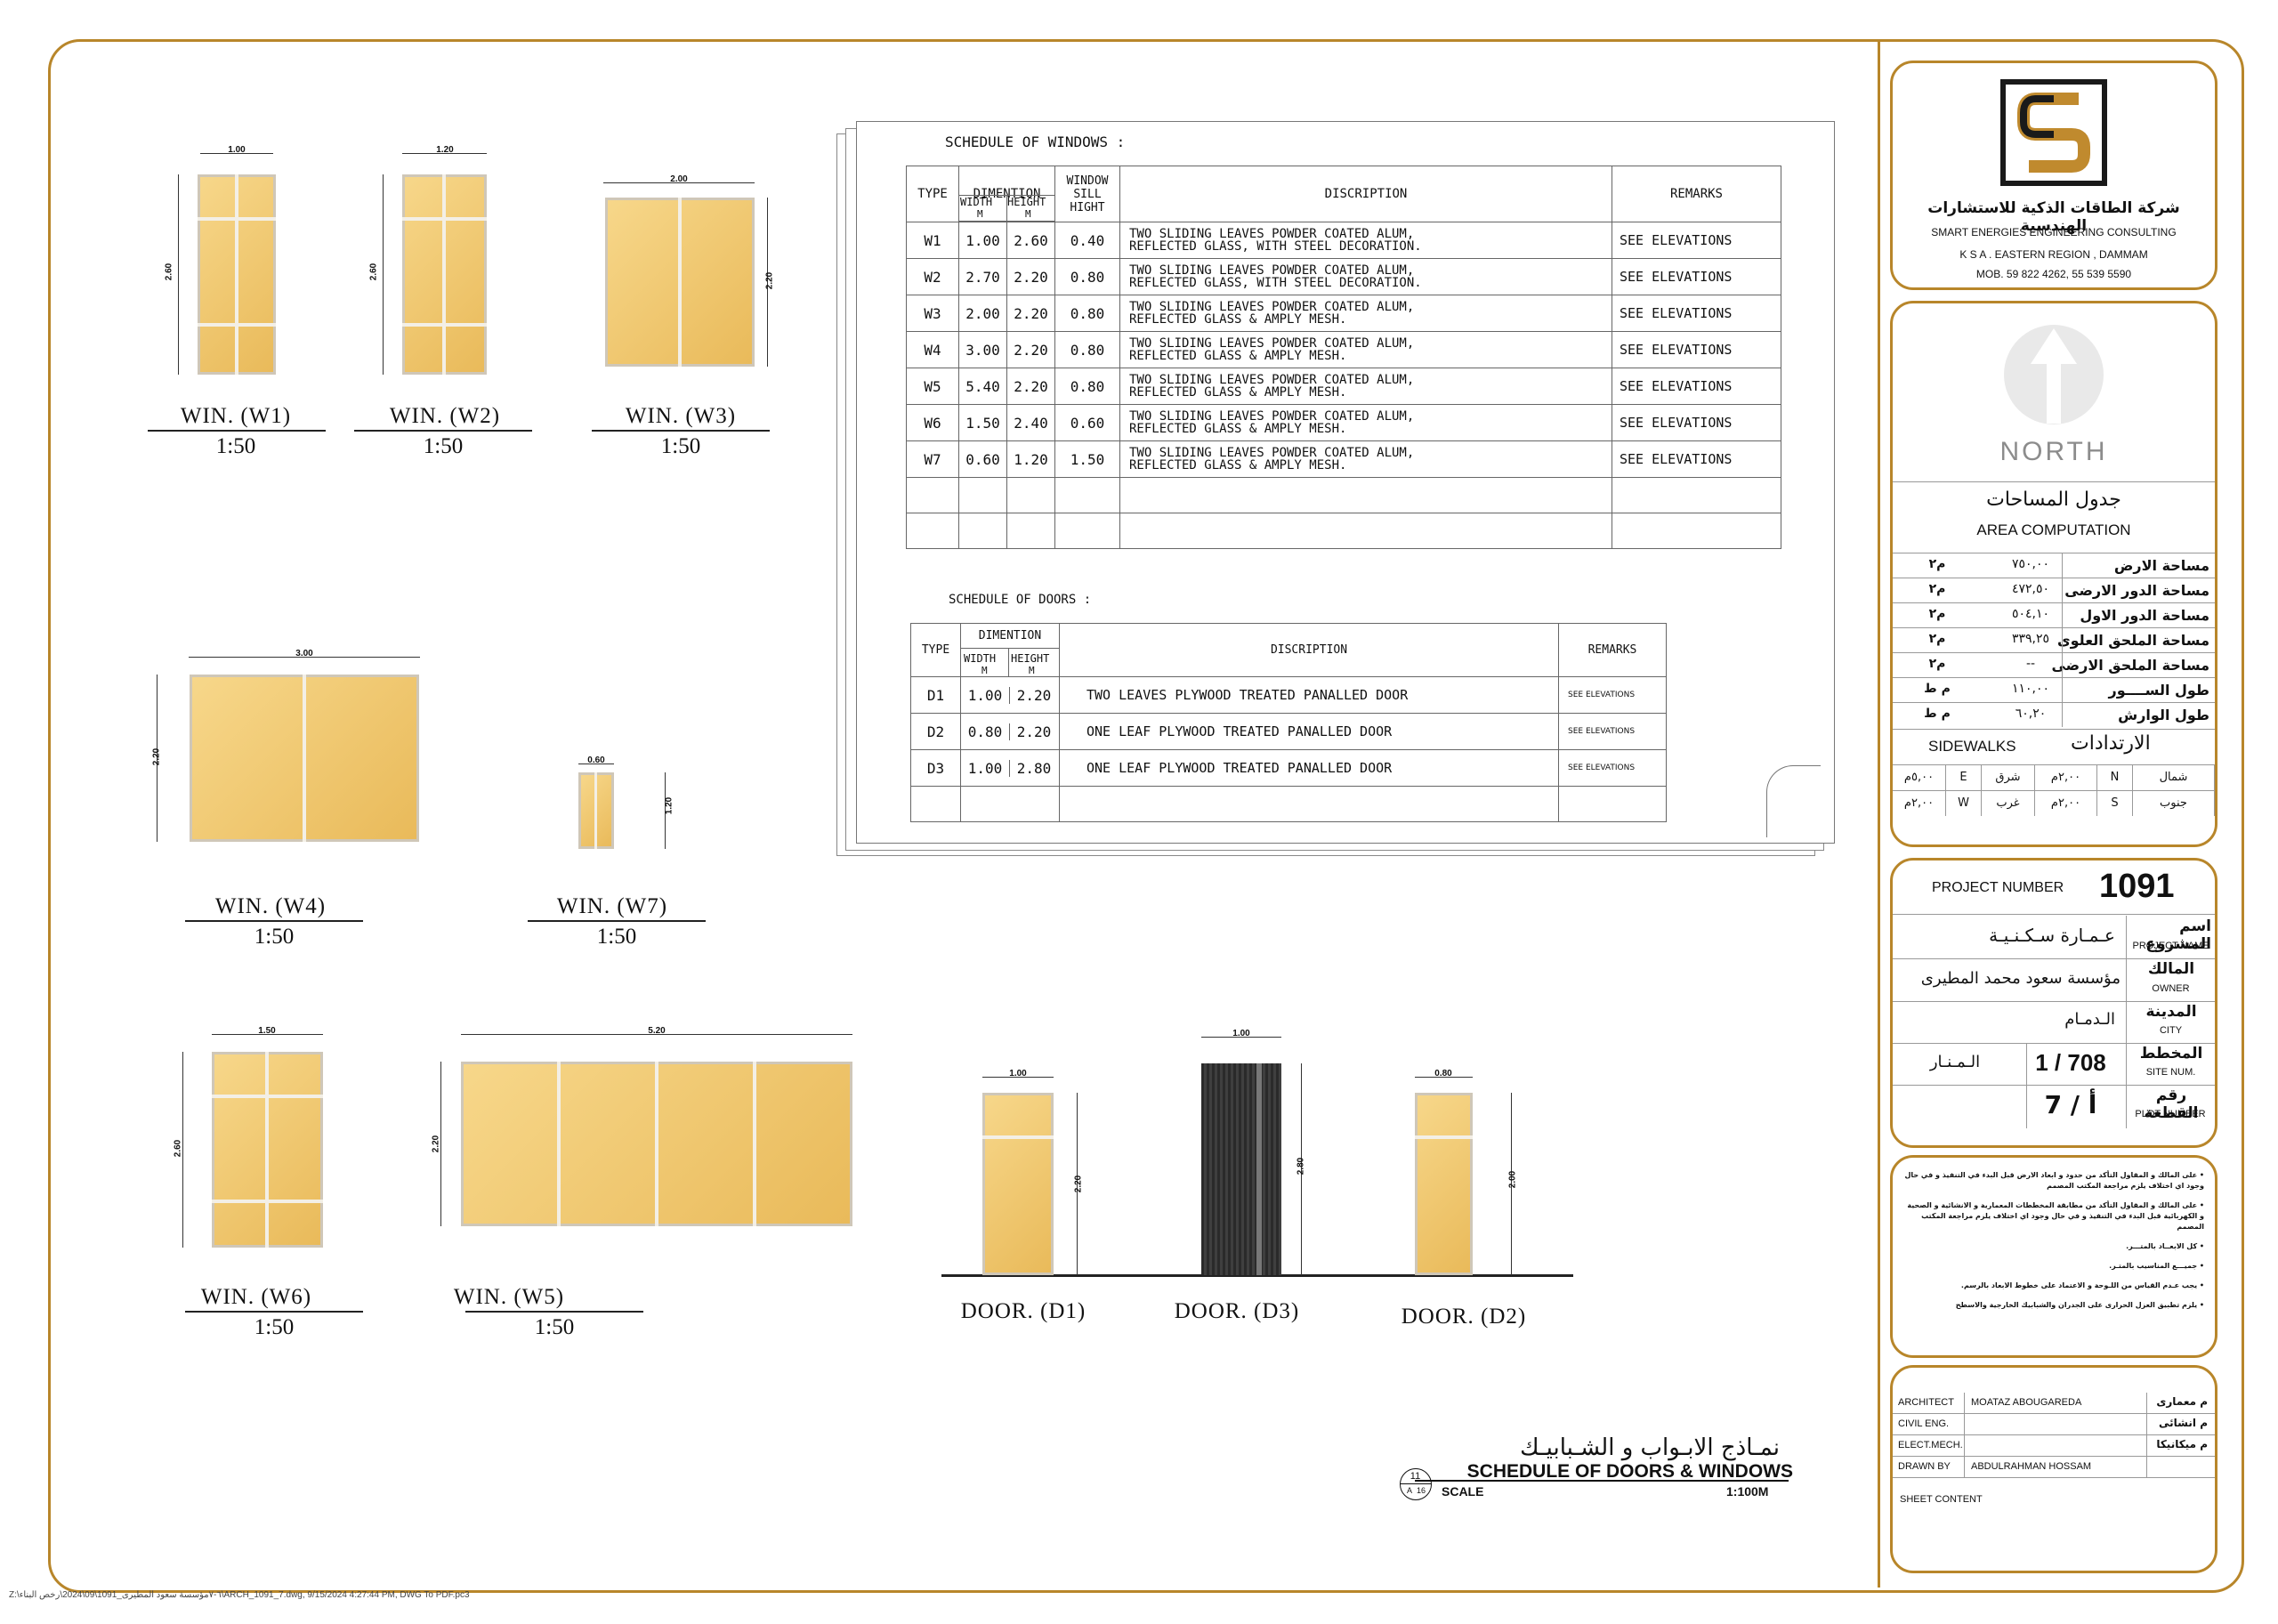 The image size is (2278, 1624). Describe the element at coordinates (1031, 423) in the screenshot. I see `row-height: 2.40` at that location.